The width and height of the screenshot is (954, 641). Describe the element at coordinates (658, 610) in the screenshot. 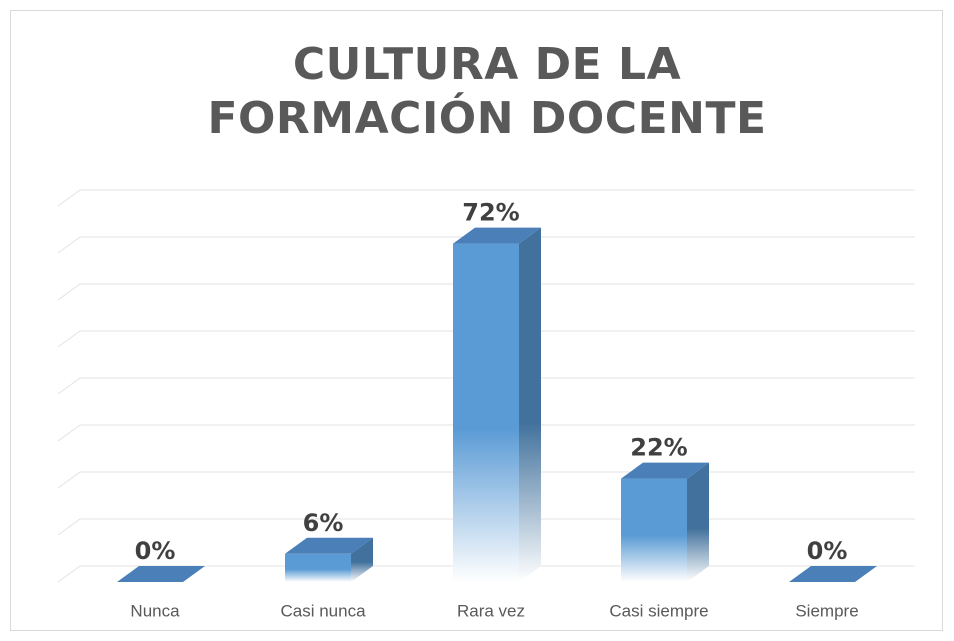

I see `x-tick-label: Casi siempre` at that location.